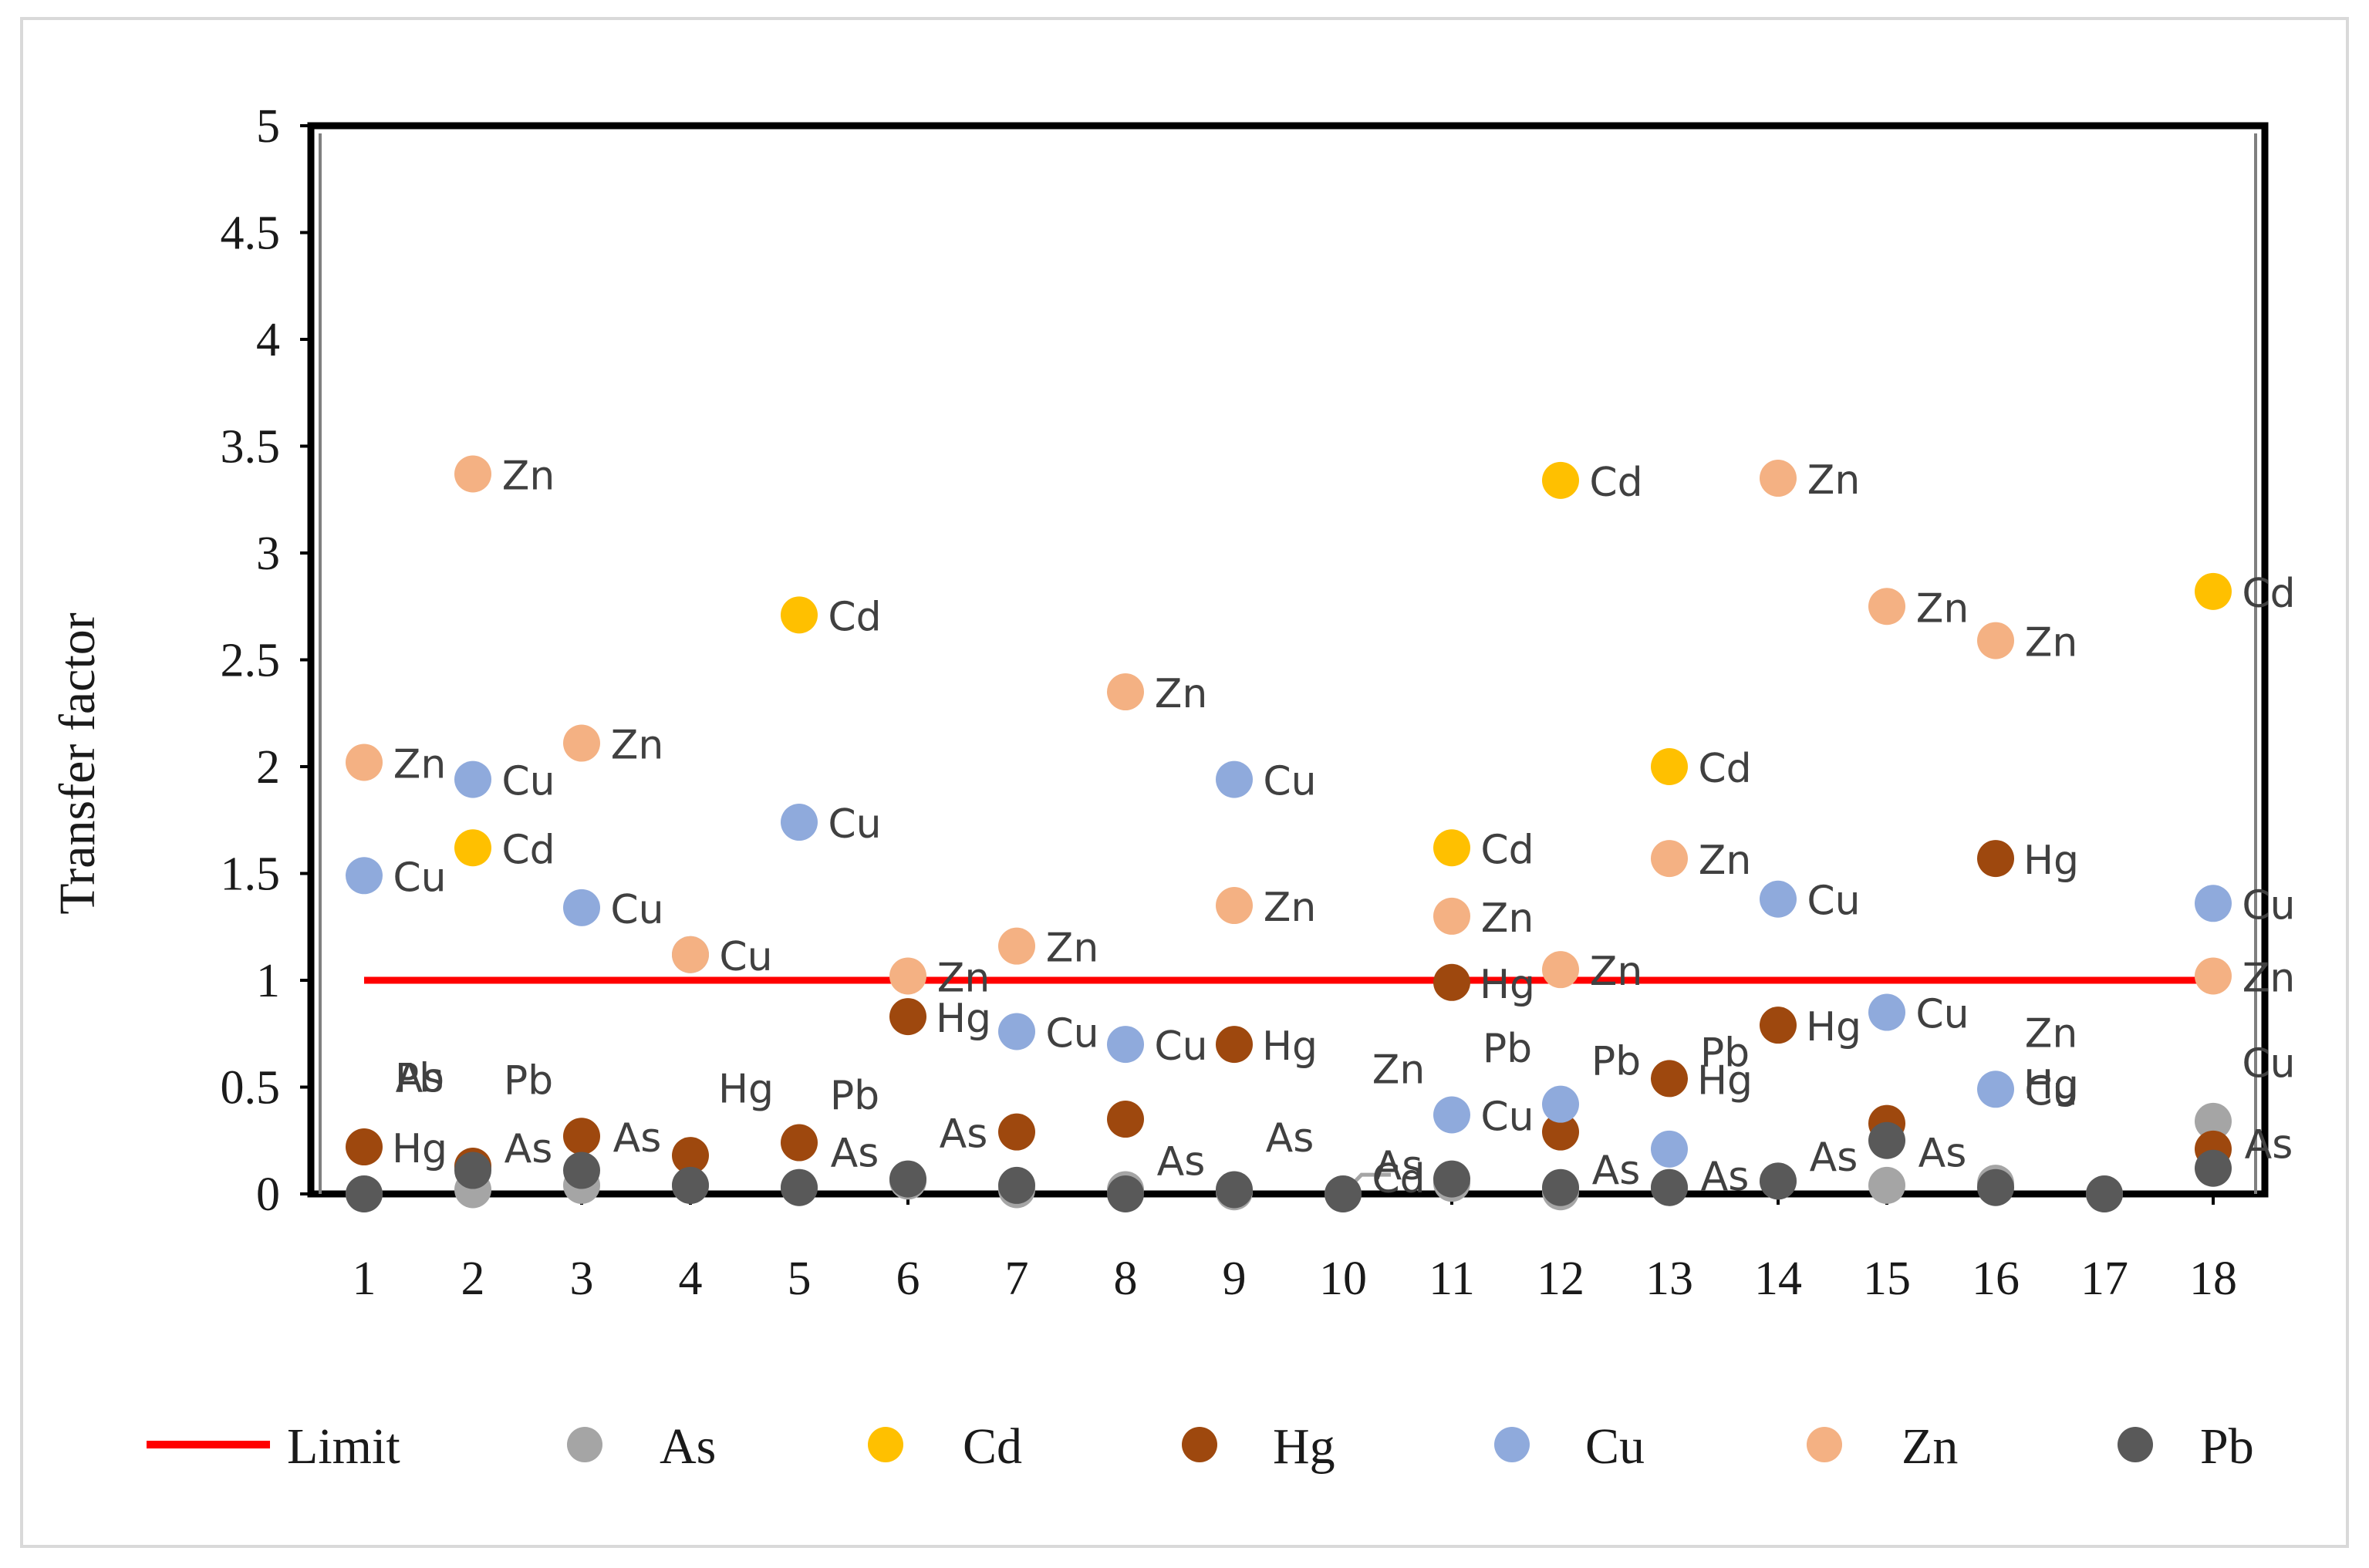 The width and height of the screenshot is (2369, 1568). What do you see at coordinates (268, 340) in the screenshot?
I see `y-tick-label: 4` at bounding box center [268, 340].